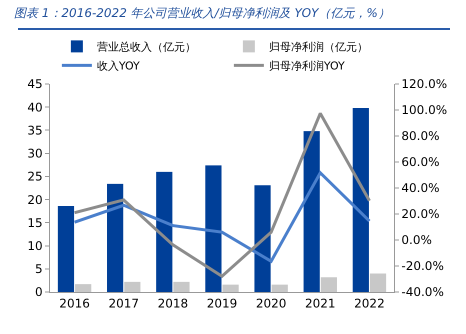 Image resolution: width=466 pixels, height=334 pixels. I want to click on y-tick-label: 5, so click(38, 269).